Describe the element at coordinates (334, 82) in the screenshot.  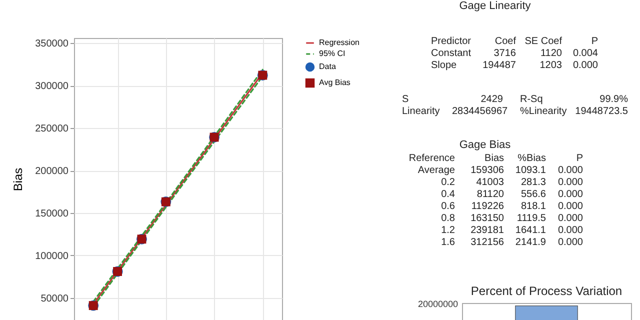
I see `legend-label: Avg Bias` at that location.